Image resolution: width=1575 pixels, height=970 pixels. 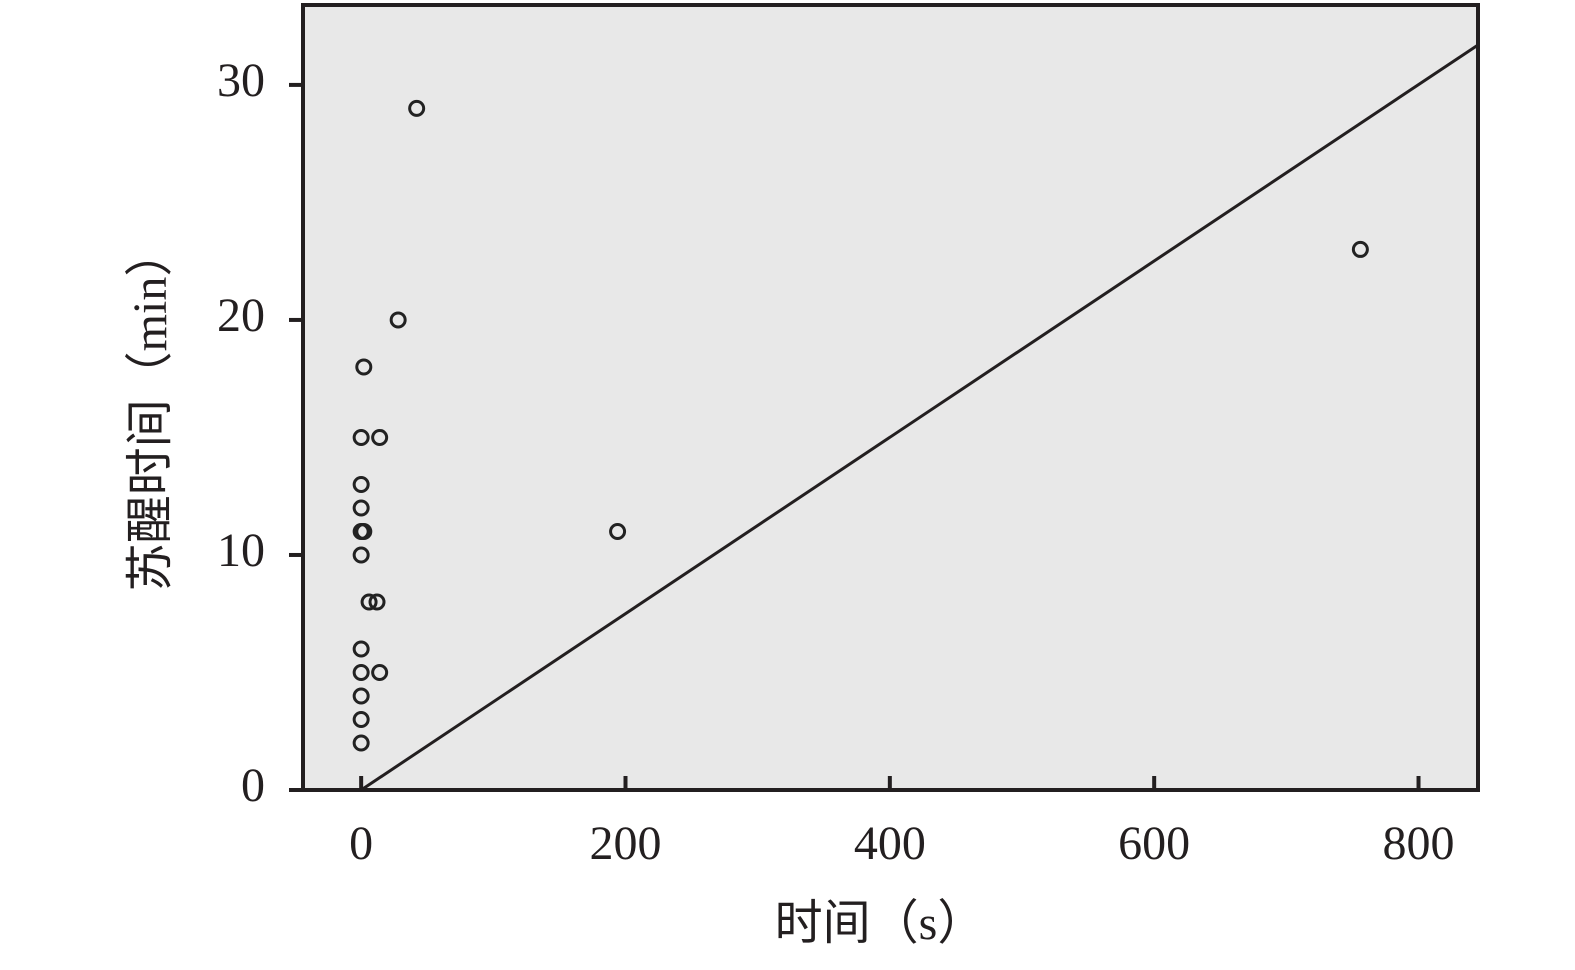 I want to click on x-tick-label: 400, so click(x=890, y=843).